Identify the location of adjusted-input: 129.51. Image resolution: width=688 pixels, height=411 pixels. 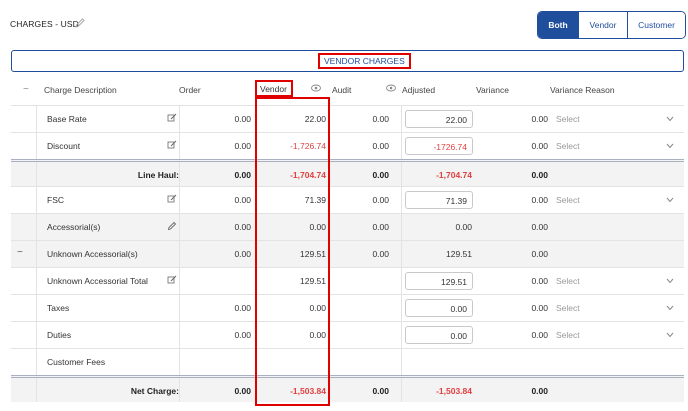
(439, 281).